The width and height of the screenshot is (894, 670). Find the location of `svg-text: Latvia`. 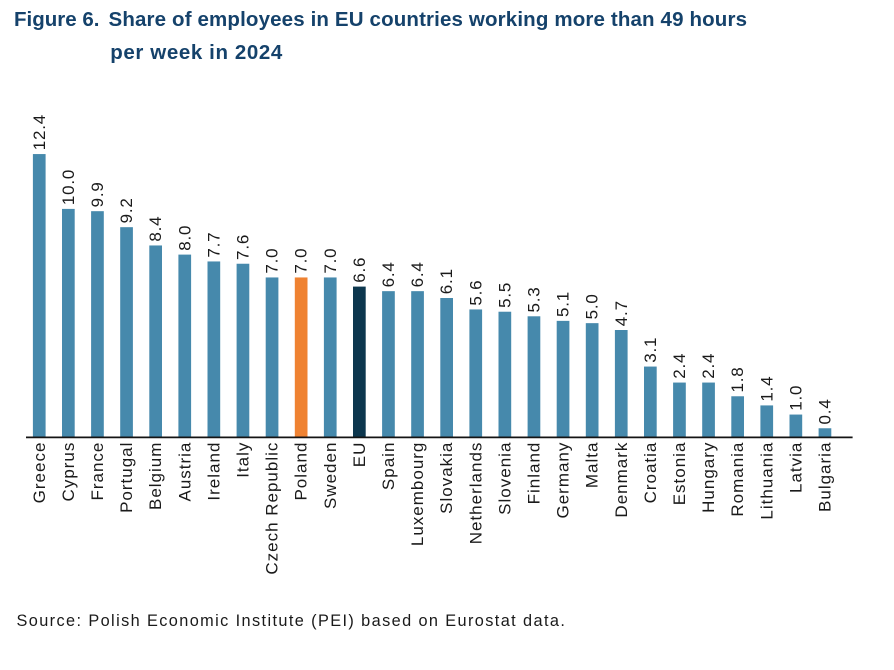

svg-text: Latvia is located at coordinates (795, 467).